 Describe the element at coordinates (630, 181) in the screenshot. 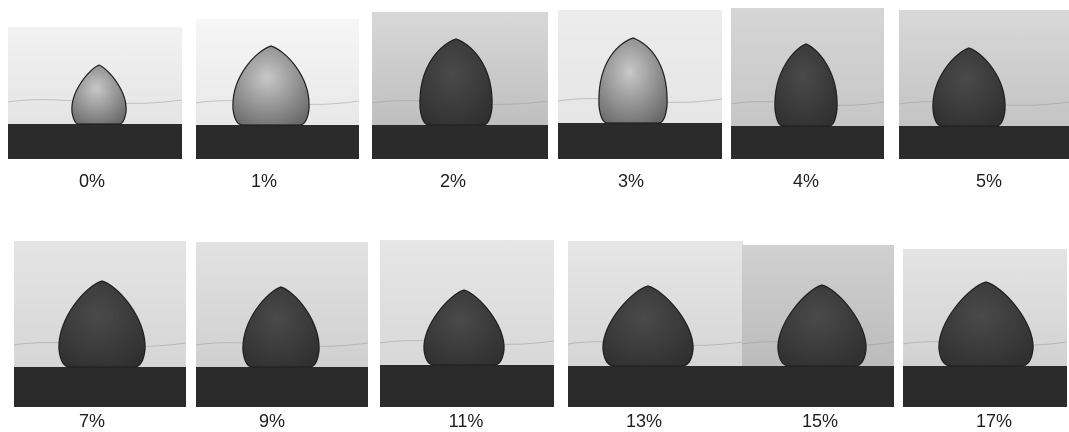

I see `concentration-label: 3%` at that location.